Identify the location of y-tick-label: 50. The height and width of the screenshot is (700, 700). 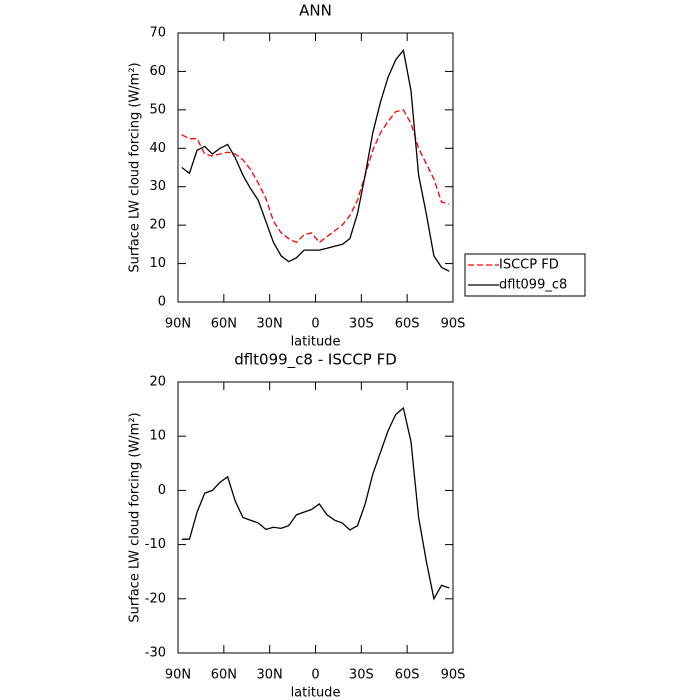
(157, 109).